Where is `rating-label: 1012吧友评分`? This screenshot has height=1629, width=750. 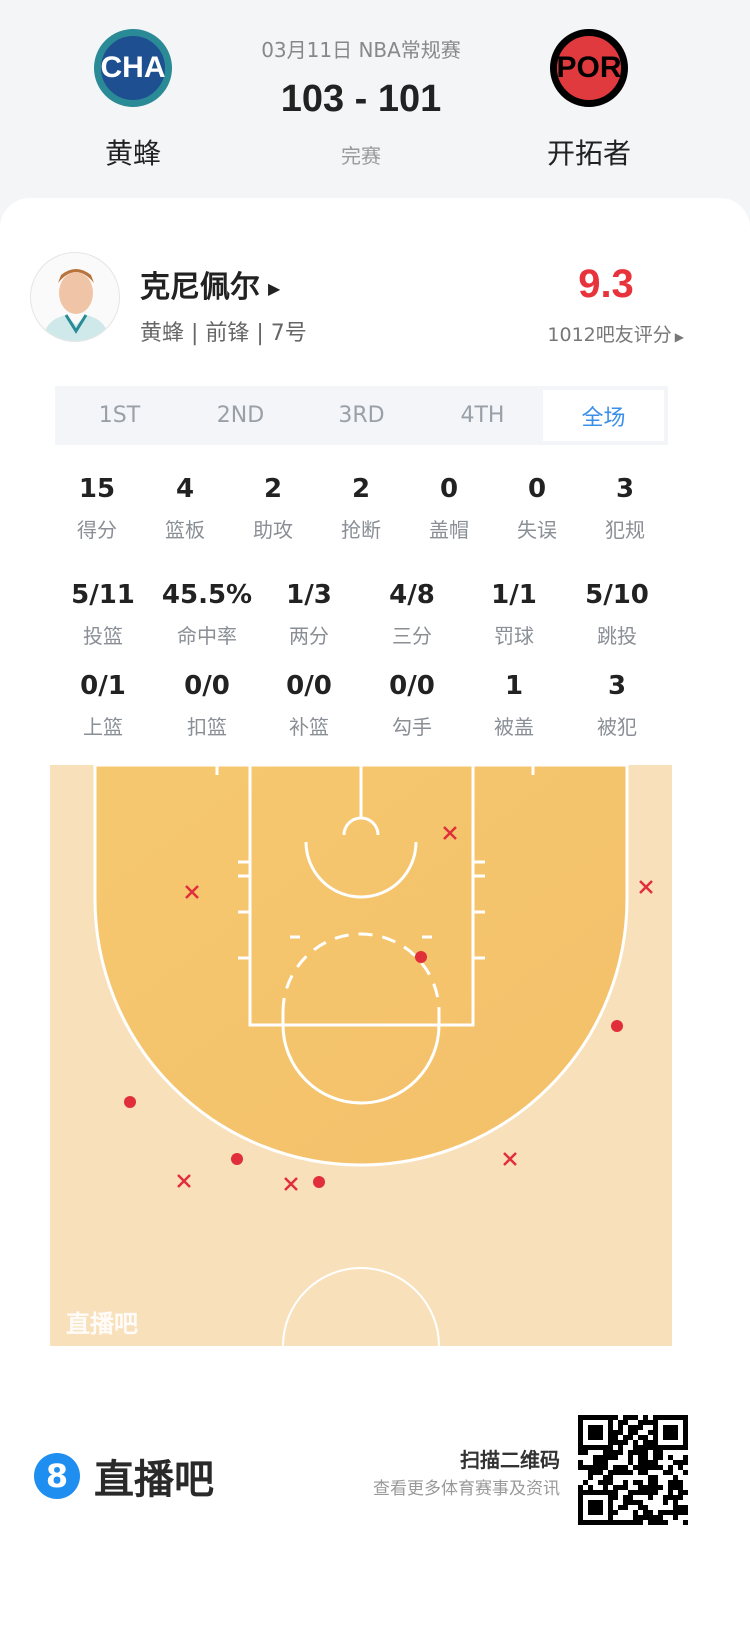
rating-label: 1012吧友评分 is located at coordinates (609, 335).